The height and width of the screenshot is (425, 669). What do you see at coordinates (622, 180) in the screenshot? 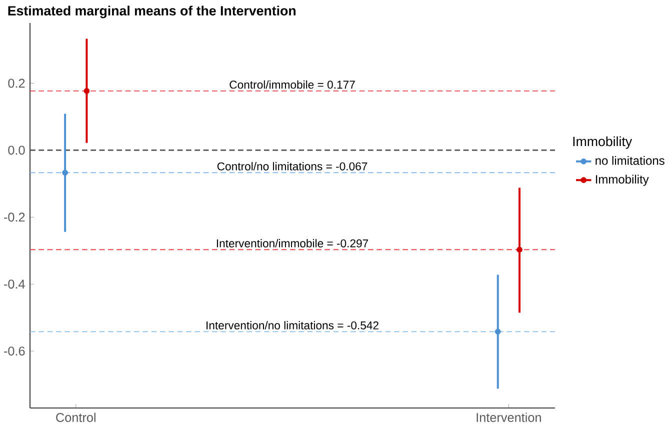
I see `legend-label: Immobility` at bounding box center [622, 180].